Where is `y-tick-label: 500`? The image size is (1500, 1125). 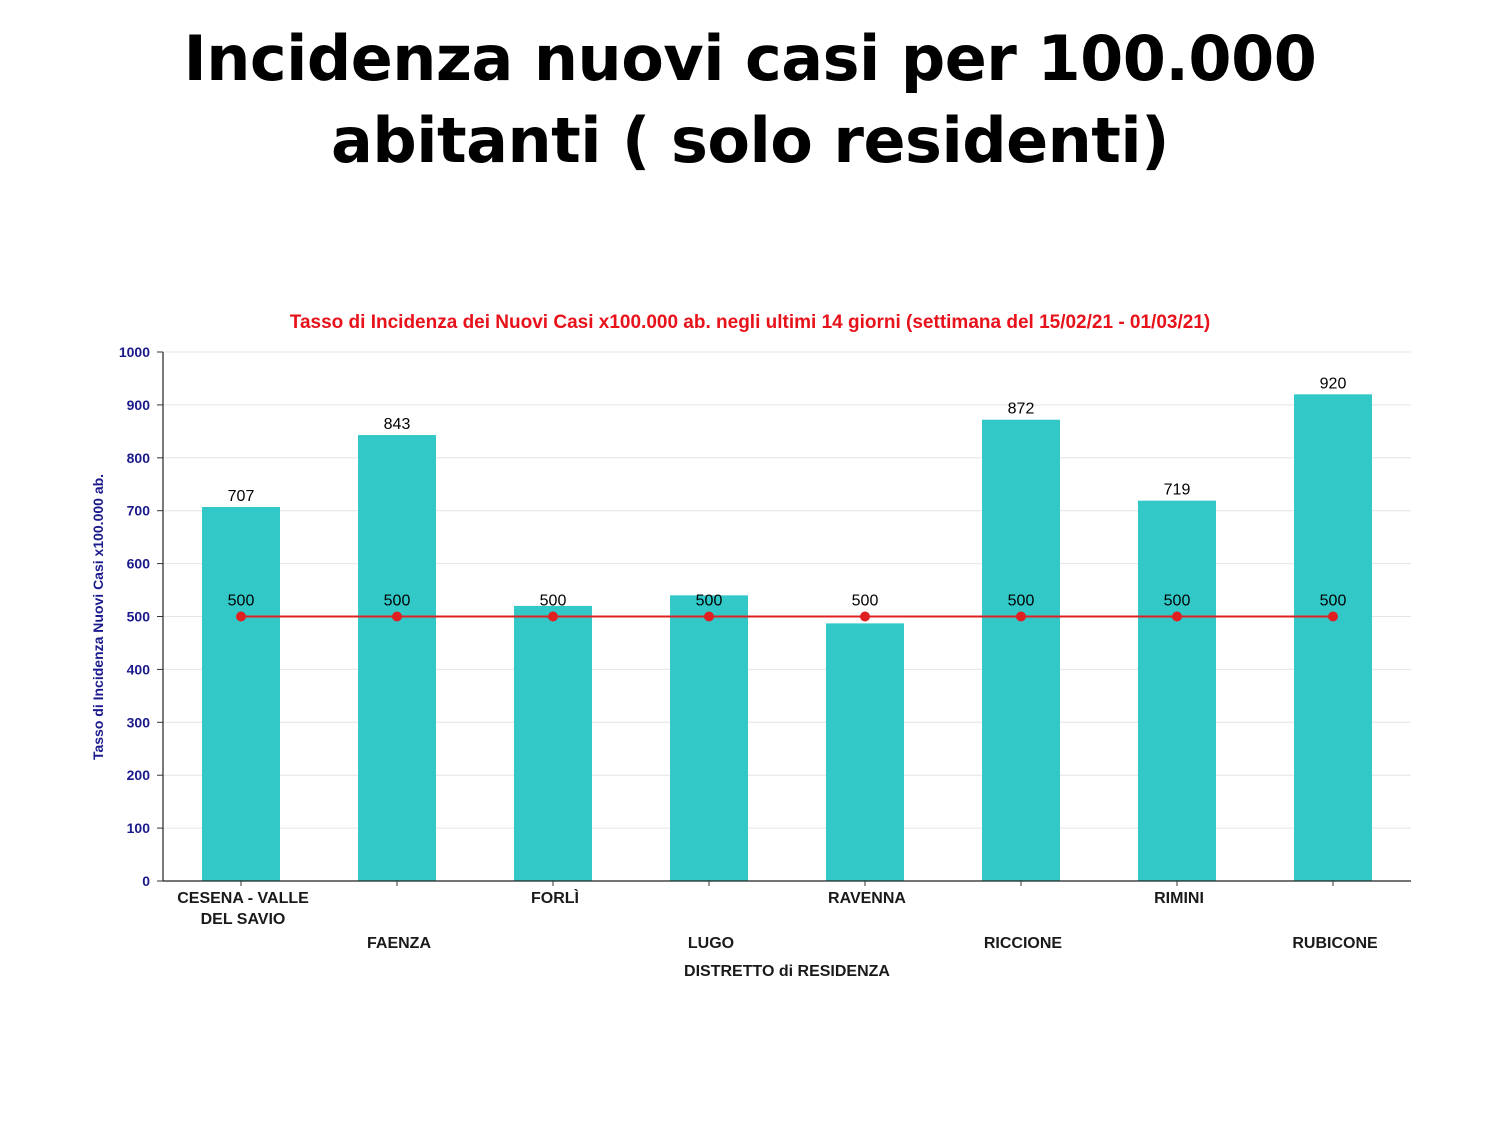
y-tick-label: 500 is located at coordinates (139, 617).